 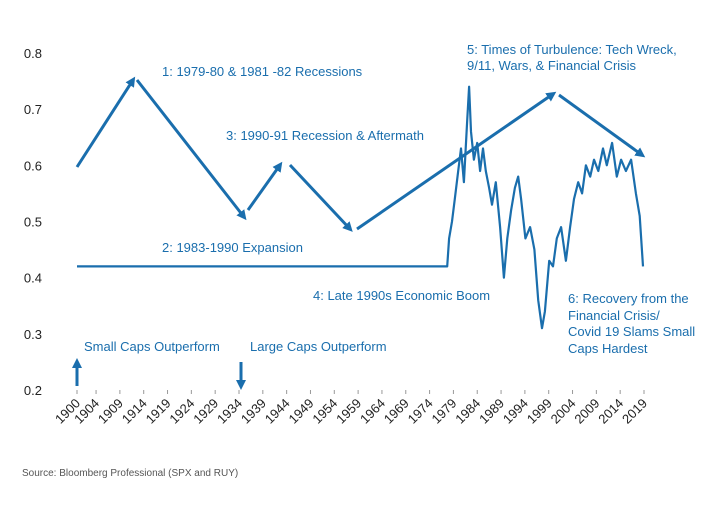 What do you see at coordinates (586, 411) in the screenshot?
I see `x-tick-label: 2009` at bounding box center [586, 411].